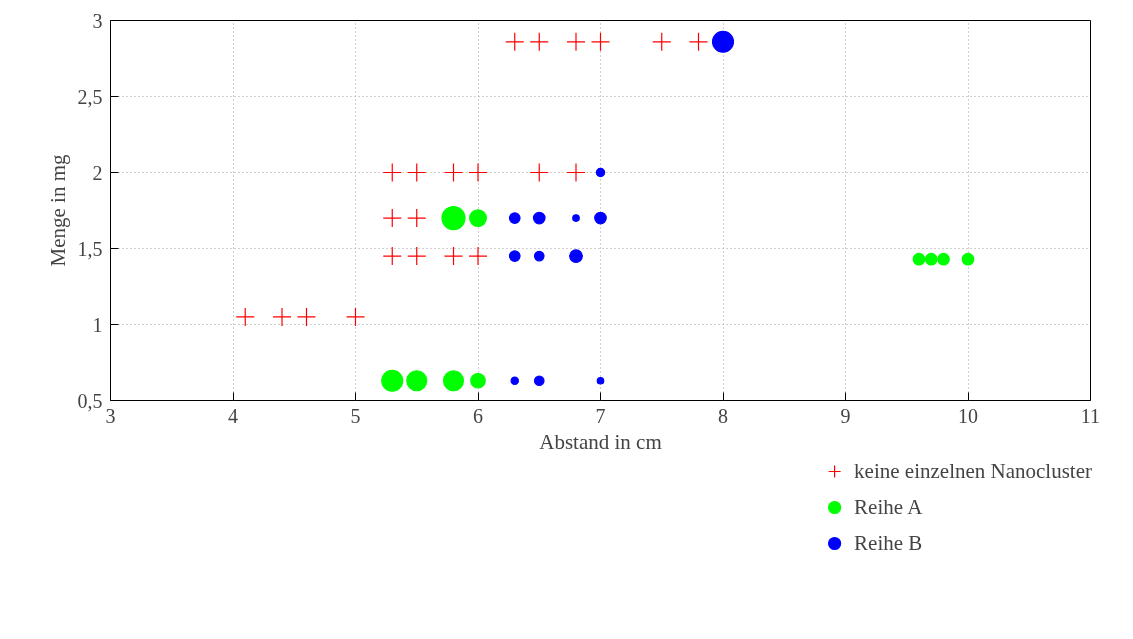  What do you see at coordinates (600, 415) in the screenshot?
I see `x-tick-label: 7` at bounding box center [600, 415].